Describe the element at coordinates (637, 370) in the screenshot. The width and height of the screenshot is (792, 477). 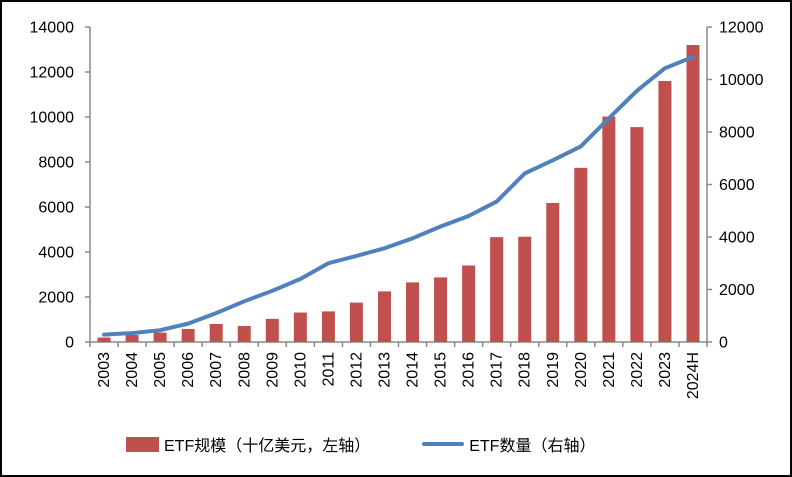
I see `x-axis-label-2022: 2022` at that location.